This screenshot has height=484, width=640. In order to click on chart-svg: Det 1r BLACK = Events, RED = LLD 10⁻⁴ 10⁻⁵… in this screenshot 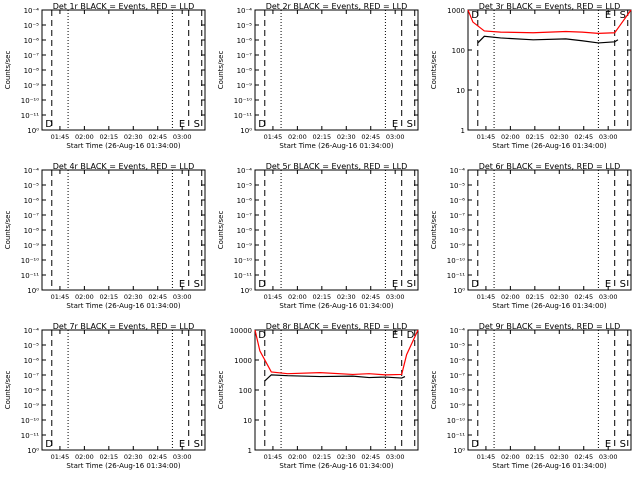, I will do `click(105, 76)`.